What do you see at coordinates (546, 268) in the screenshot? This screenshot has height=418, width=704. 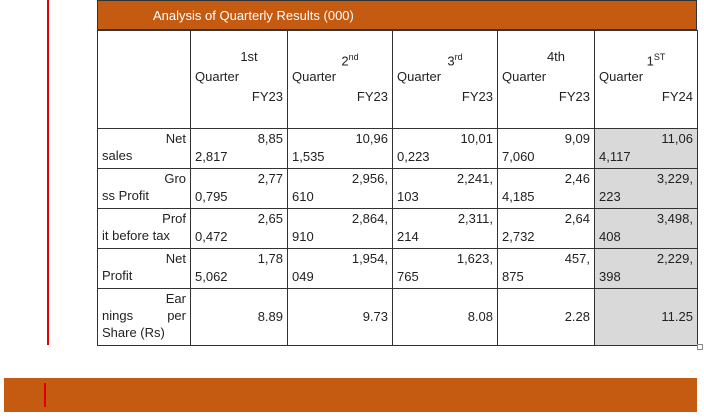 I see `table-cell: 457, 875` at bounding box center [546, 268].